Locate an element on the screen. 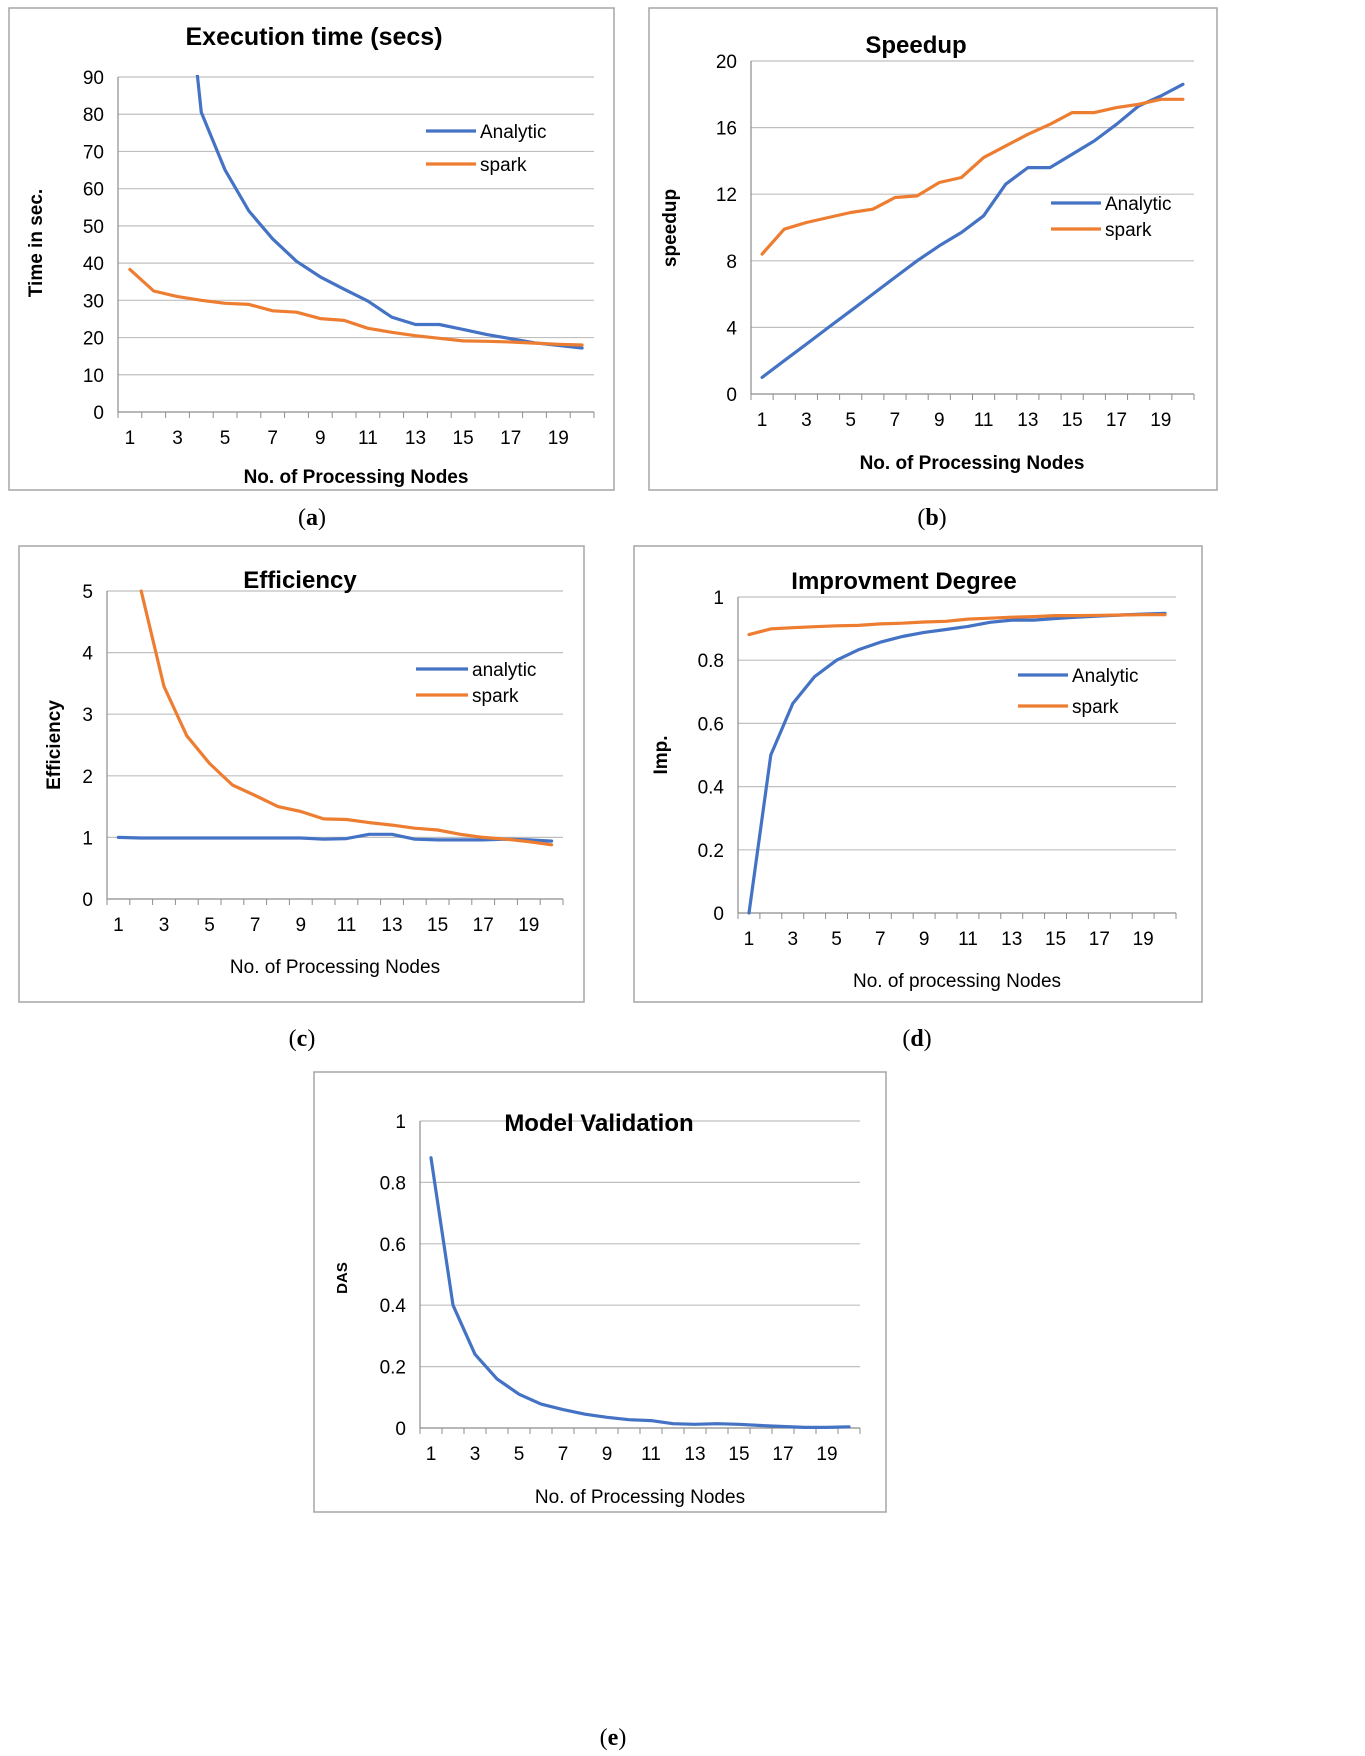 This screenshot has width=1365, height=1756. y-axis-label: Efficiency is located at coordinates (54, 745).